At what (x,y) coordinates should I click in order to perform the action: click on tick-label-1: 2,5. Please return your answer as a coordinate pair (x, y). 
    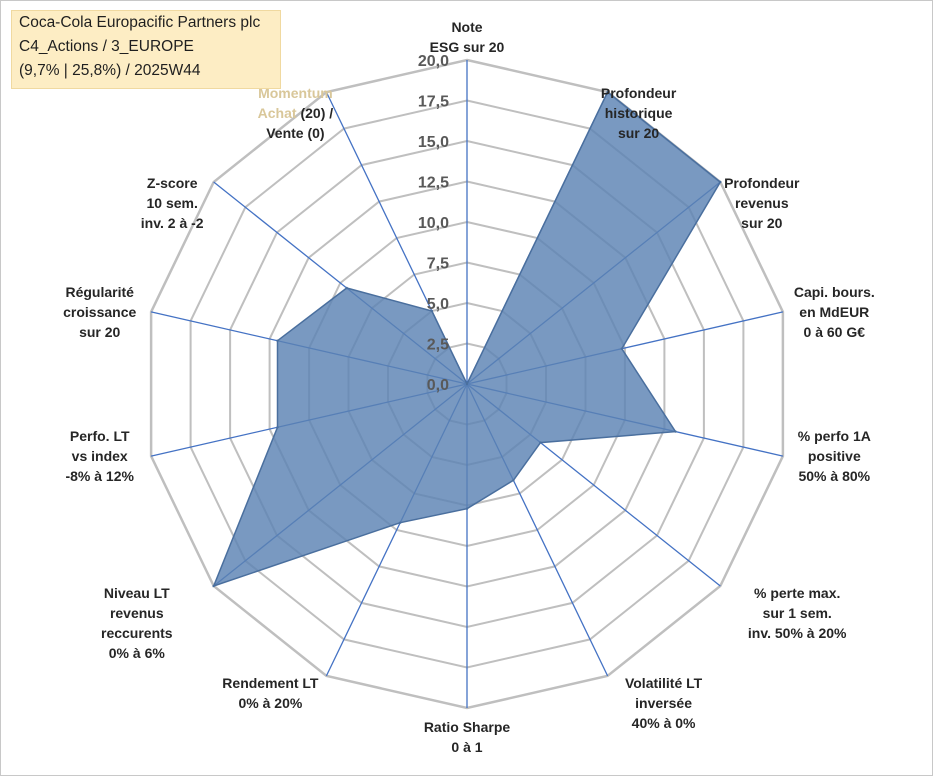
    Looking at the image, I should click on (438, 345).